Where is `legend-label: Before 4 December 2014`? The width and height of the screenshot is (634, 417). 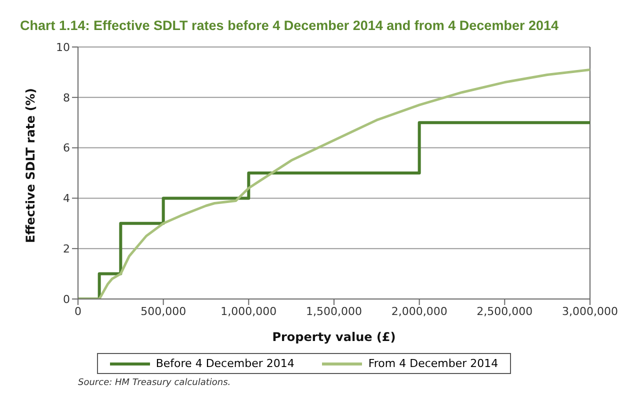
legend-label: Before 4 December 2014 is located at coordinates (224, 363).